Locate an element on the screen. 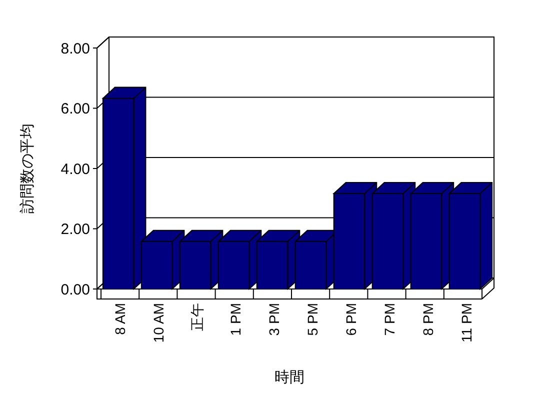 This screenshot has height=398, width=548. x-tick-label: 正午 is located at coordinates (197, 317).